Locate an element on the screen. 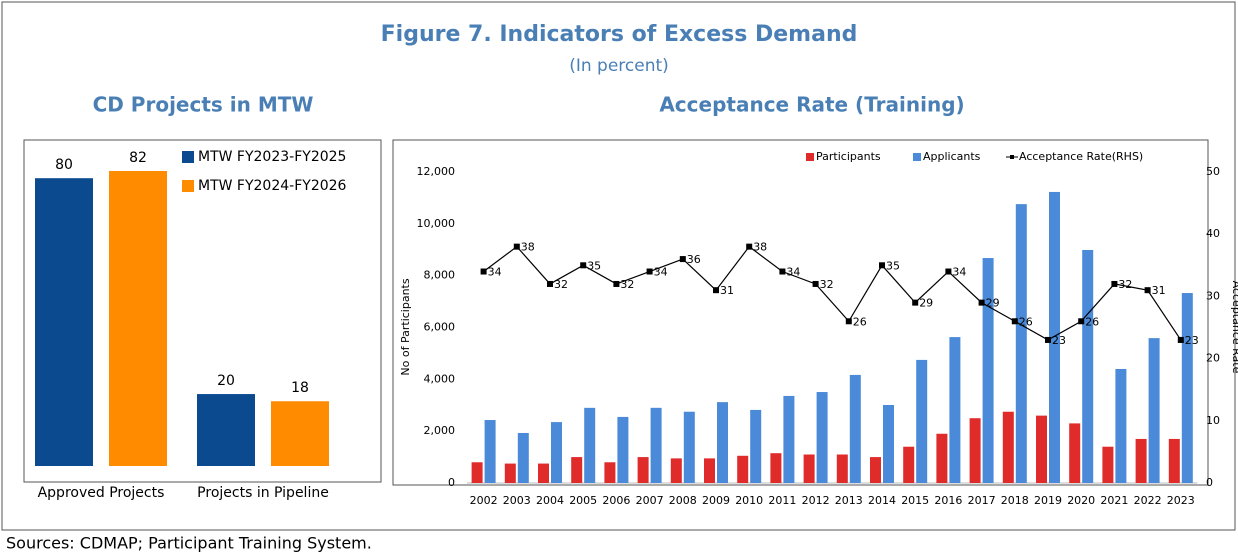 Image resolution: width=1238 pixels, height=552 pixels. data-label: 29 is located at coordinates (993, 303).